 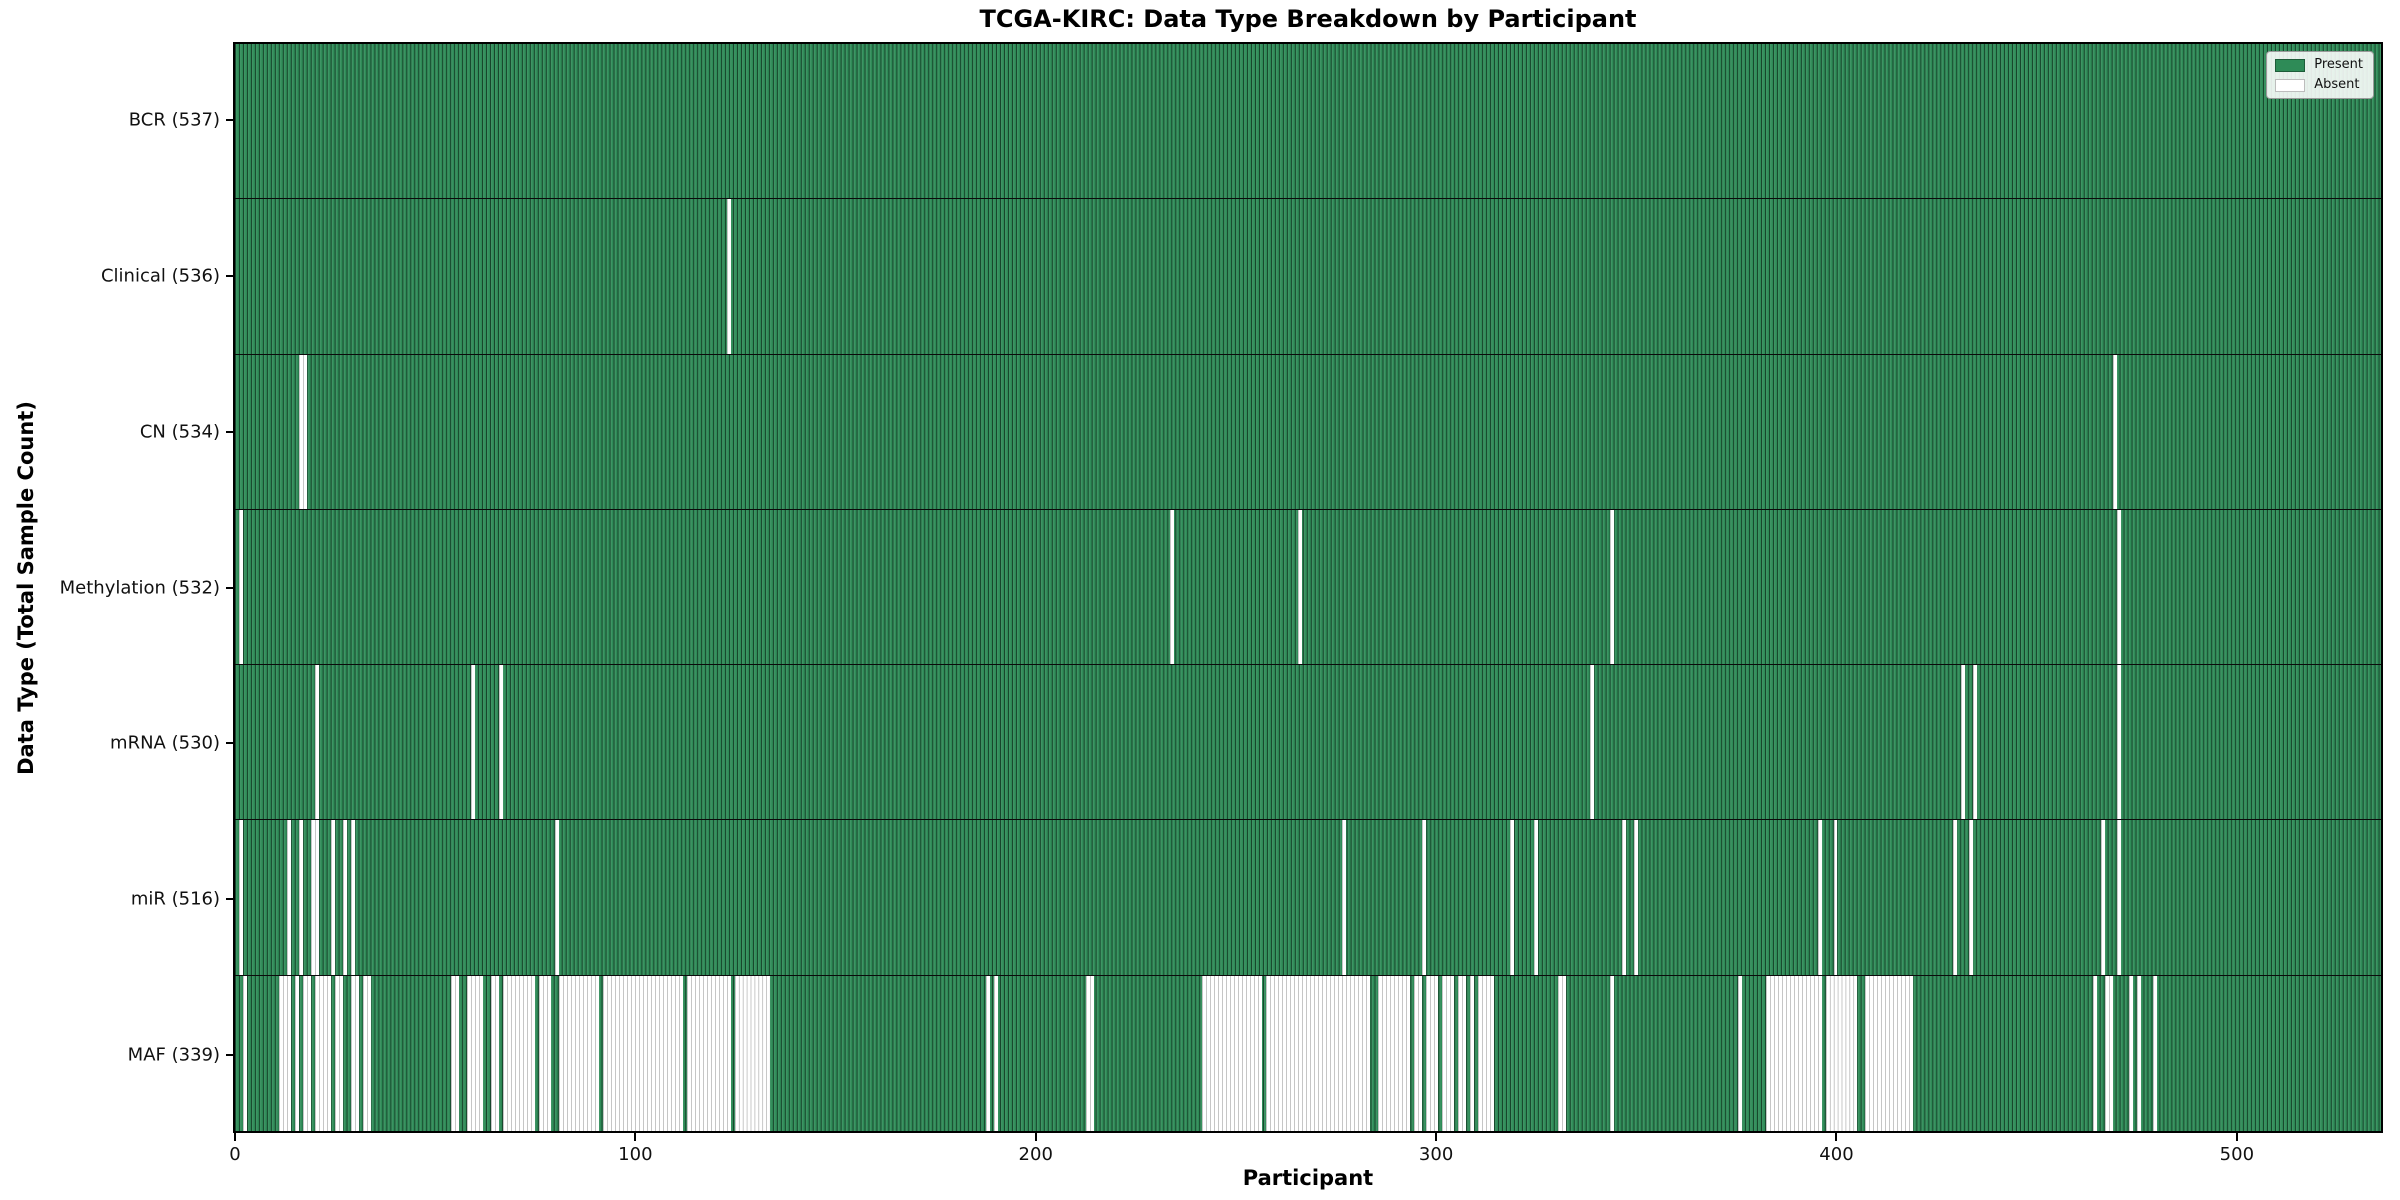 What do you see at coordinates (139, 587) in the screenshot?
I see `y-tick-label: Methylation (532)` at bounding box center [139, 587].